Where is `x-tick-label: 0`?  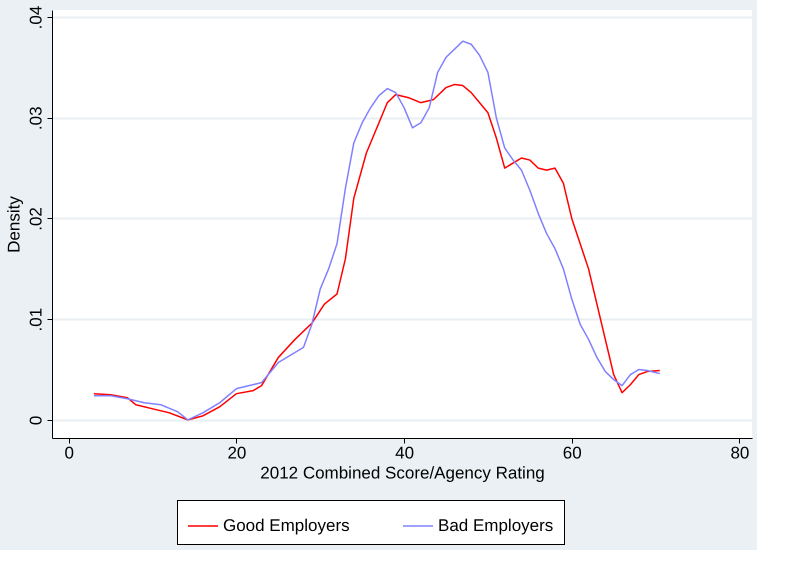 x-tick-label: 0 is located at coordinates (69, 453).